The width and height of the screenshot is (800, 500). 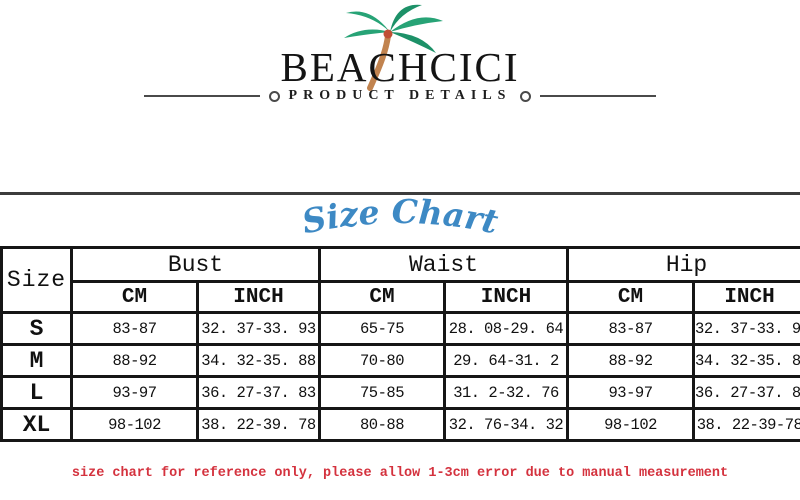 What do you see at coordinates (382, 297) in the screenshot?
I see `unit-header-waist-cm: CM` at bounding box center [382, 297].